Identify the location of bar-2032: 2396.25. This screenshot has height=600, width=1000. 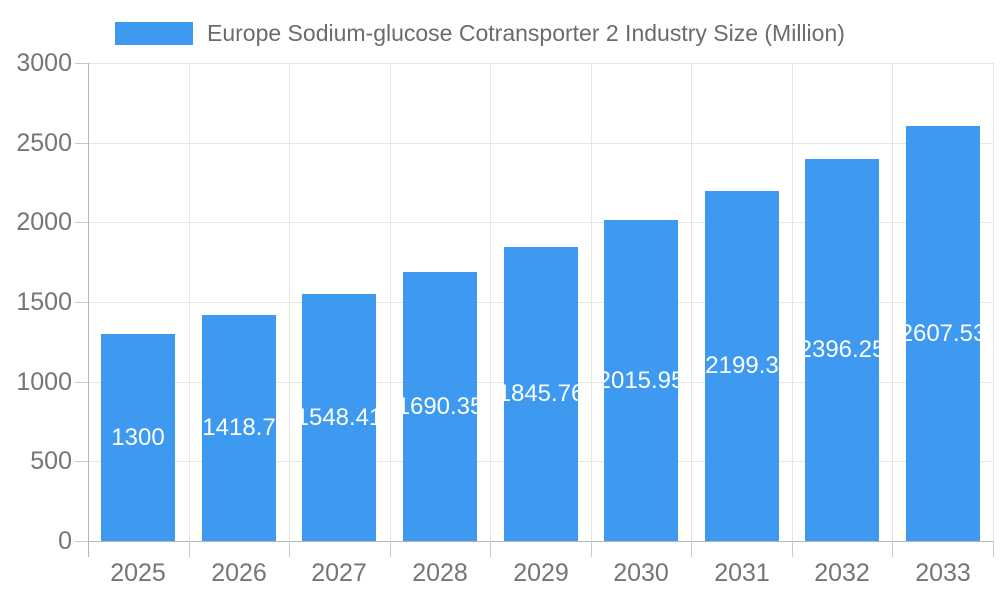
(842, 350).